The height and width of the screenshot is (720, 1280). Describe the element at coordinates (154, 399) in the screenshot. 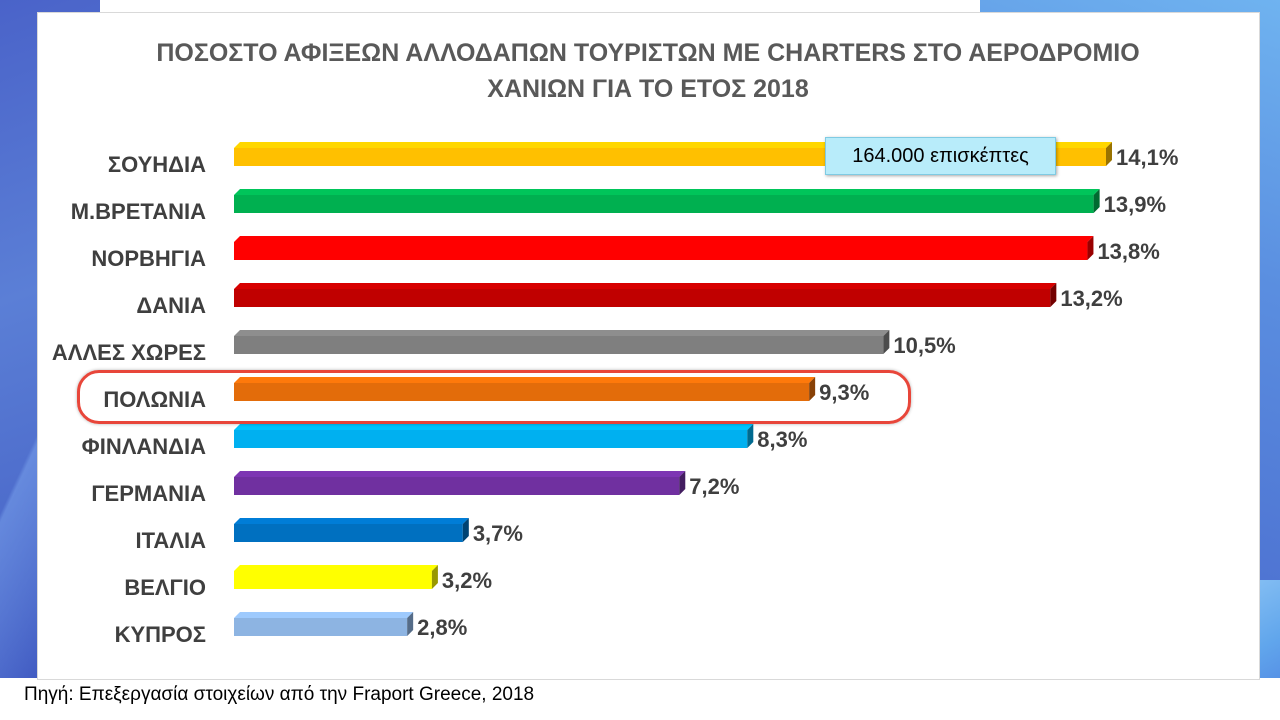

I see `category-label: ΠΟΛΩΝΙΑ` at that location.